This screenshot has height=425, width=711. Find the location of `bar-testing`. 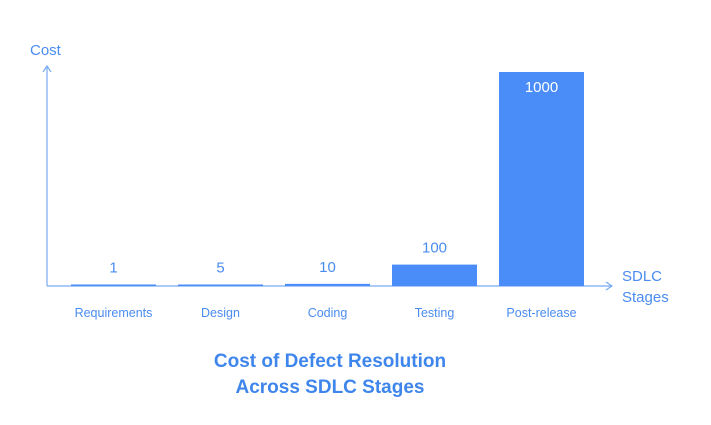

bar-testing is located at coordinates (434, 275).